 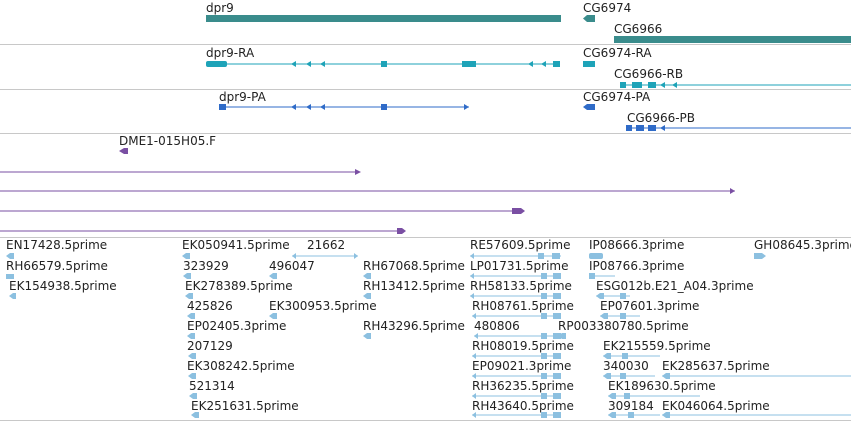 What do you see at coordinates (519, 269) in the screenshot?
I see `est-feature: LP01731.5prime` at bounding box center [519, 269].